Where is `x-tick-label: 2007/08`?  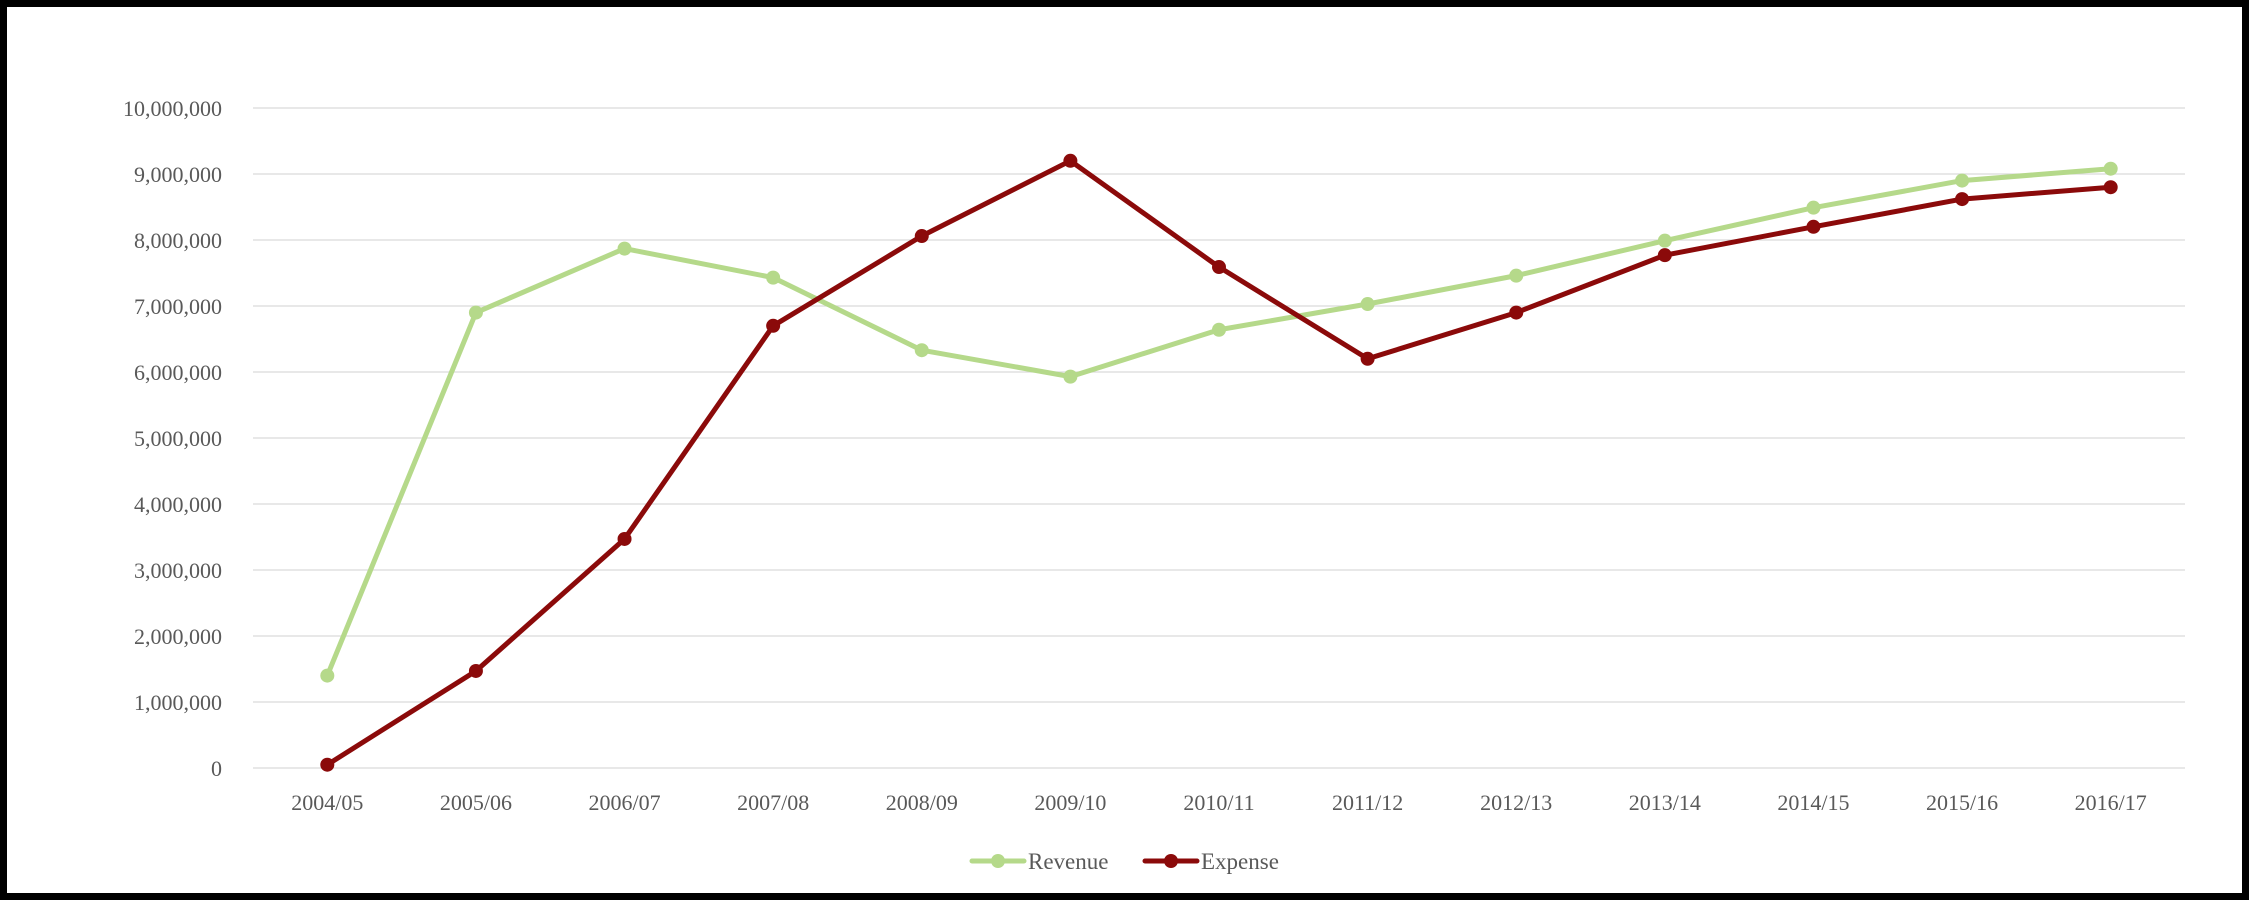
x-tick-label: 2007/08 is located at coordinates (773, 802).